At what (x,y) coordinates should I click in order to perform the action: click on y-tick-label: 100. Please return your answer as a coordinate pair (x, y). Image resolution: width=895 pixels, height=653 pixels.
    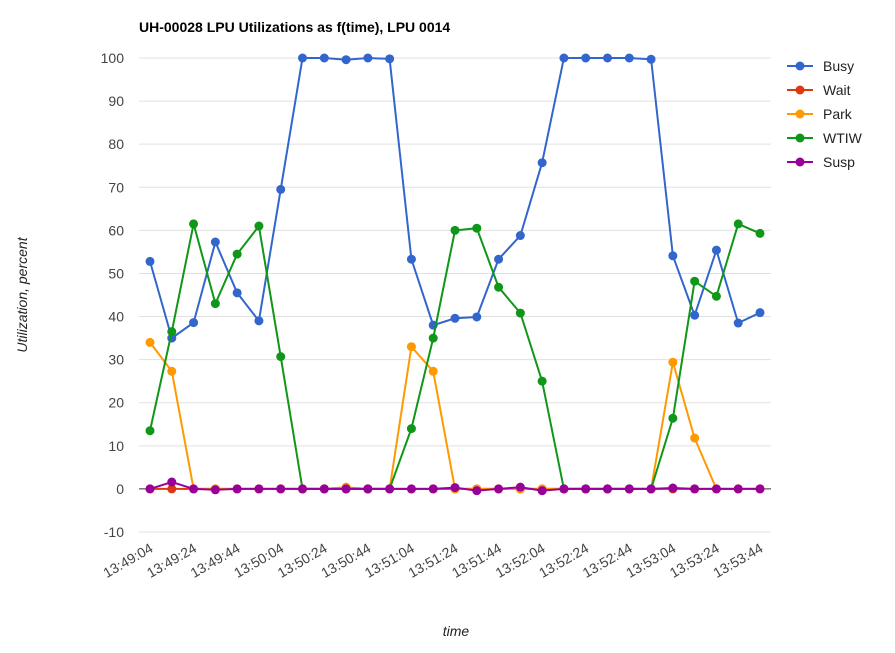
    Looking at the image, I should click on (113, 58).